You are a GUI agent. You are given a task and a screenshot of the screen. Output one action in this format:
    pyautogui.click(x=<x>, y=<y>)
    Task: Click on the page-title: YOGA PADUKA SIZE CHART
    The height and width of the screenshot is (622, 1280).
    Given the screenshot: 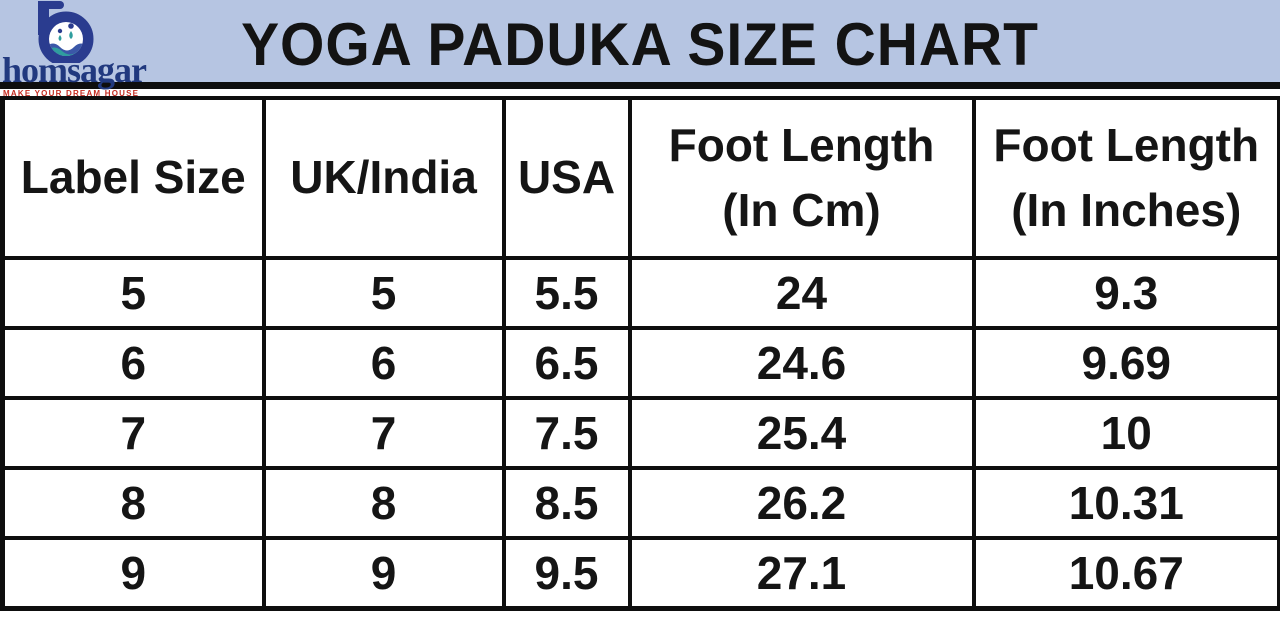 What is the action you would take?
    pyautogui.click(x=640, y=44)
    